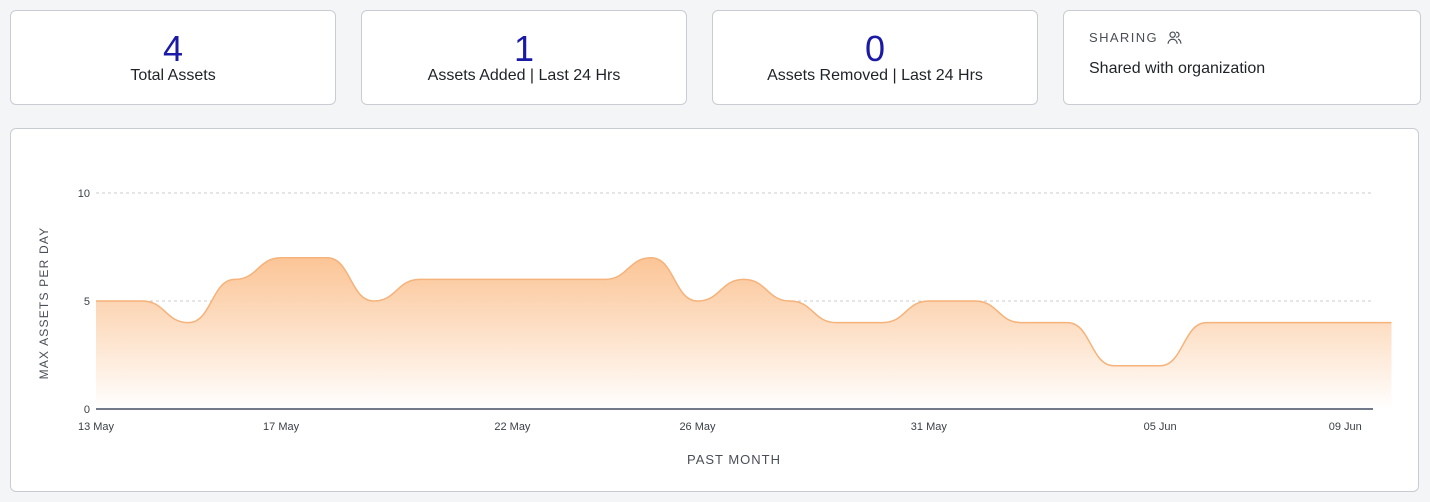  I want to click on assets-removed-card: 0 Assets Removed | Last 24 Hrs, so click(875, 57).